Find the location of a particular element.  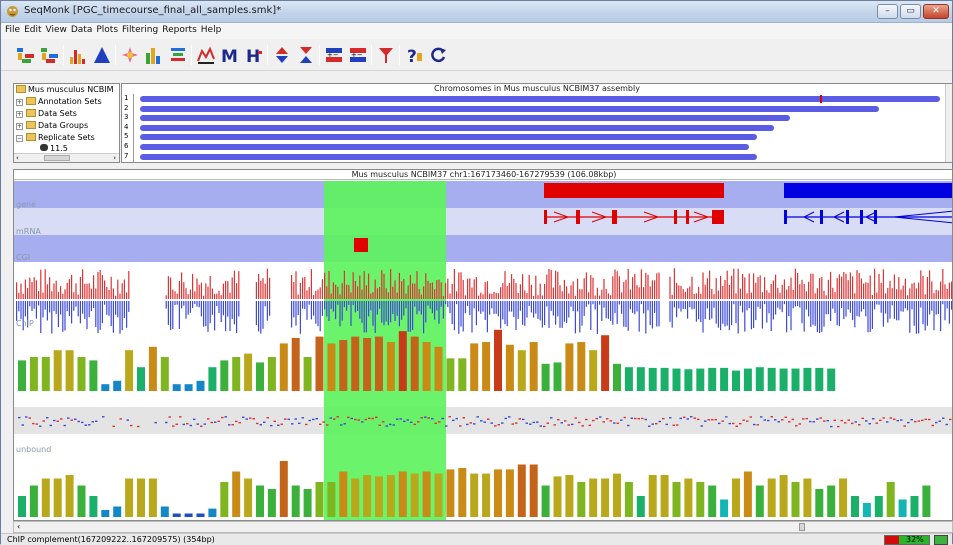

menu-data: Data is located at coordinates (83, 31).